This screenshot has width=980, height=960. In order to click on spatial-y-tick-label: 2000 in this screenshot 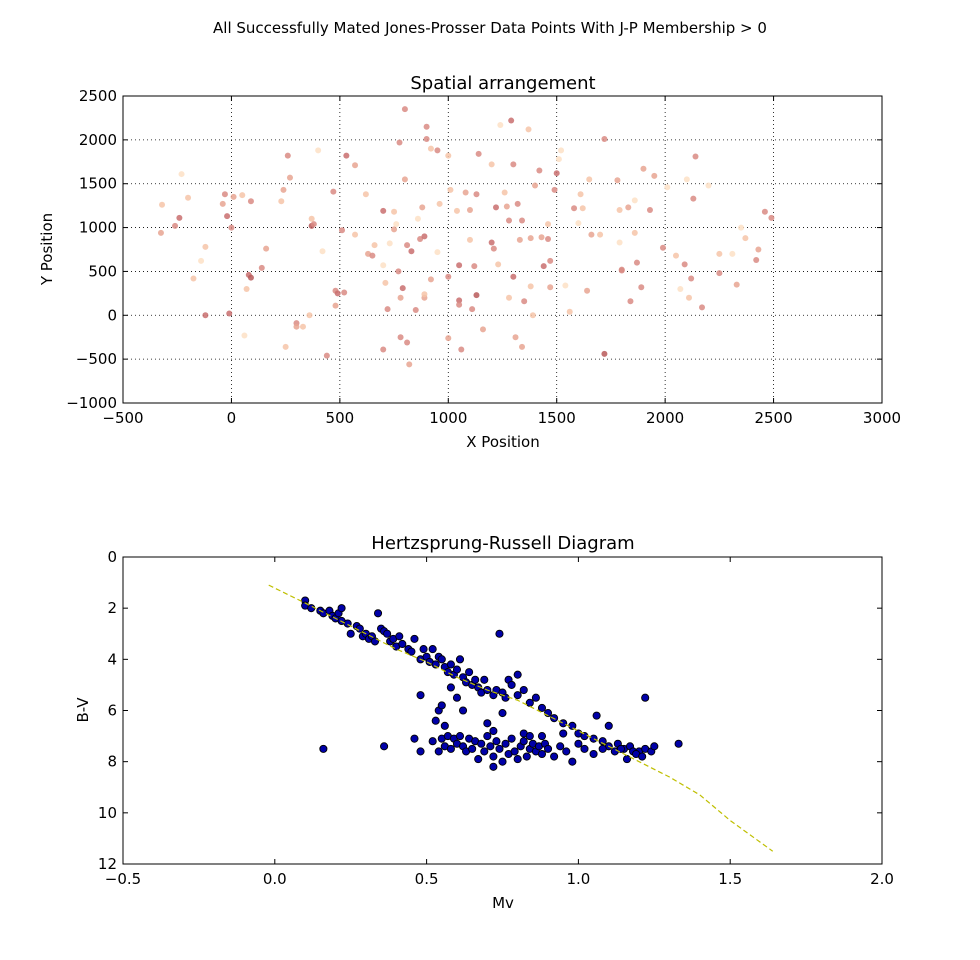, I will do `click(98, 140)`.